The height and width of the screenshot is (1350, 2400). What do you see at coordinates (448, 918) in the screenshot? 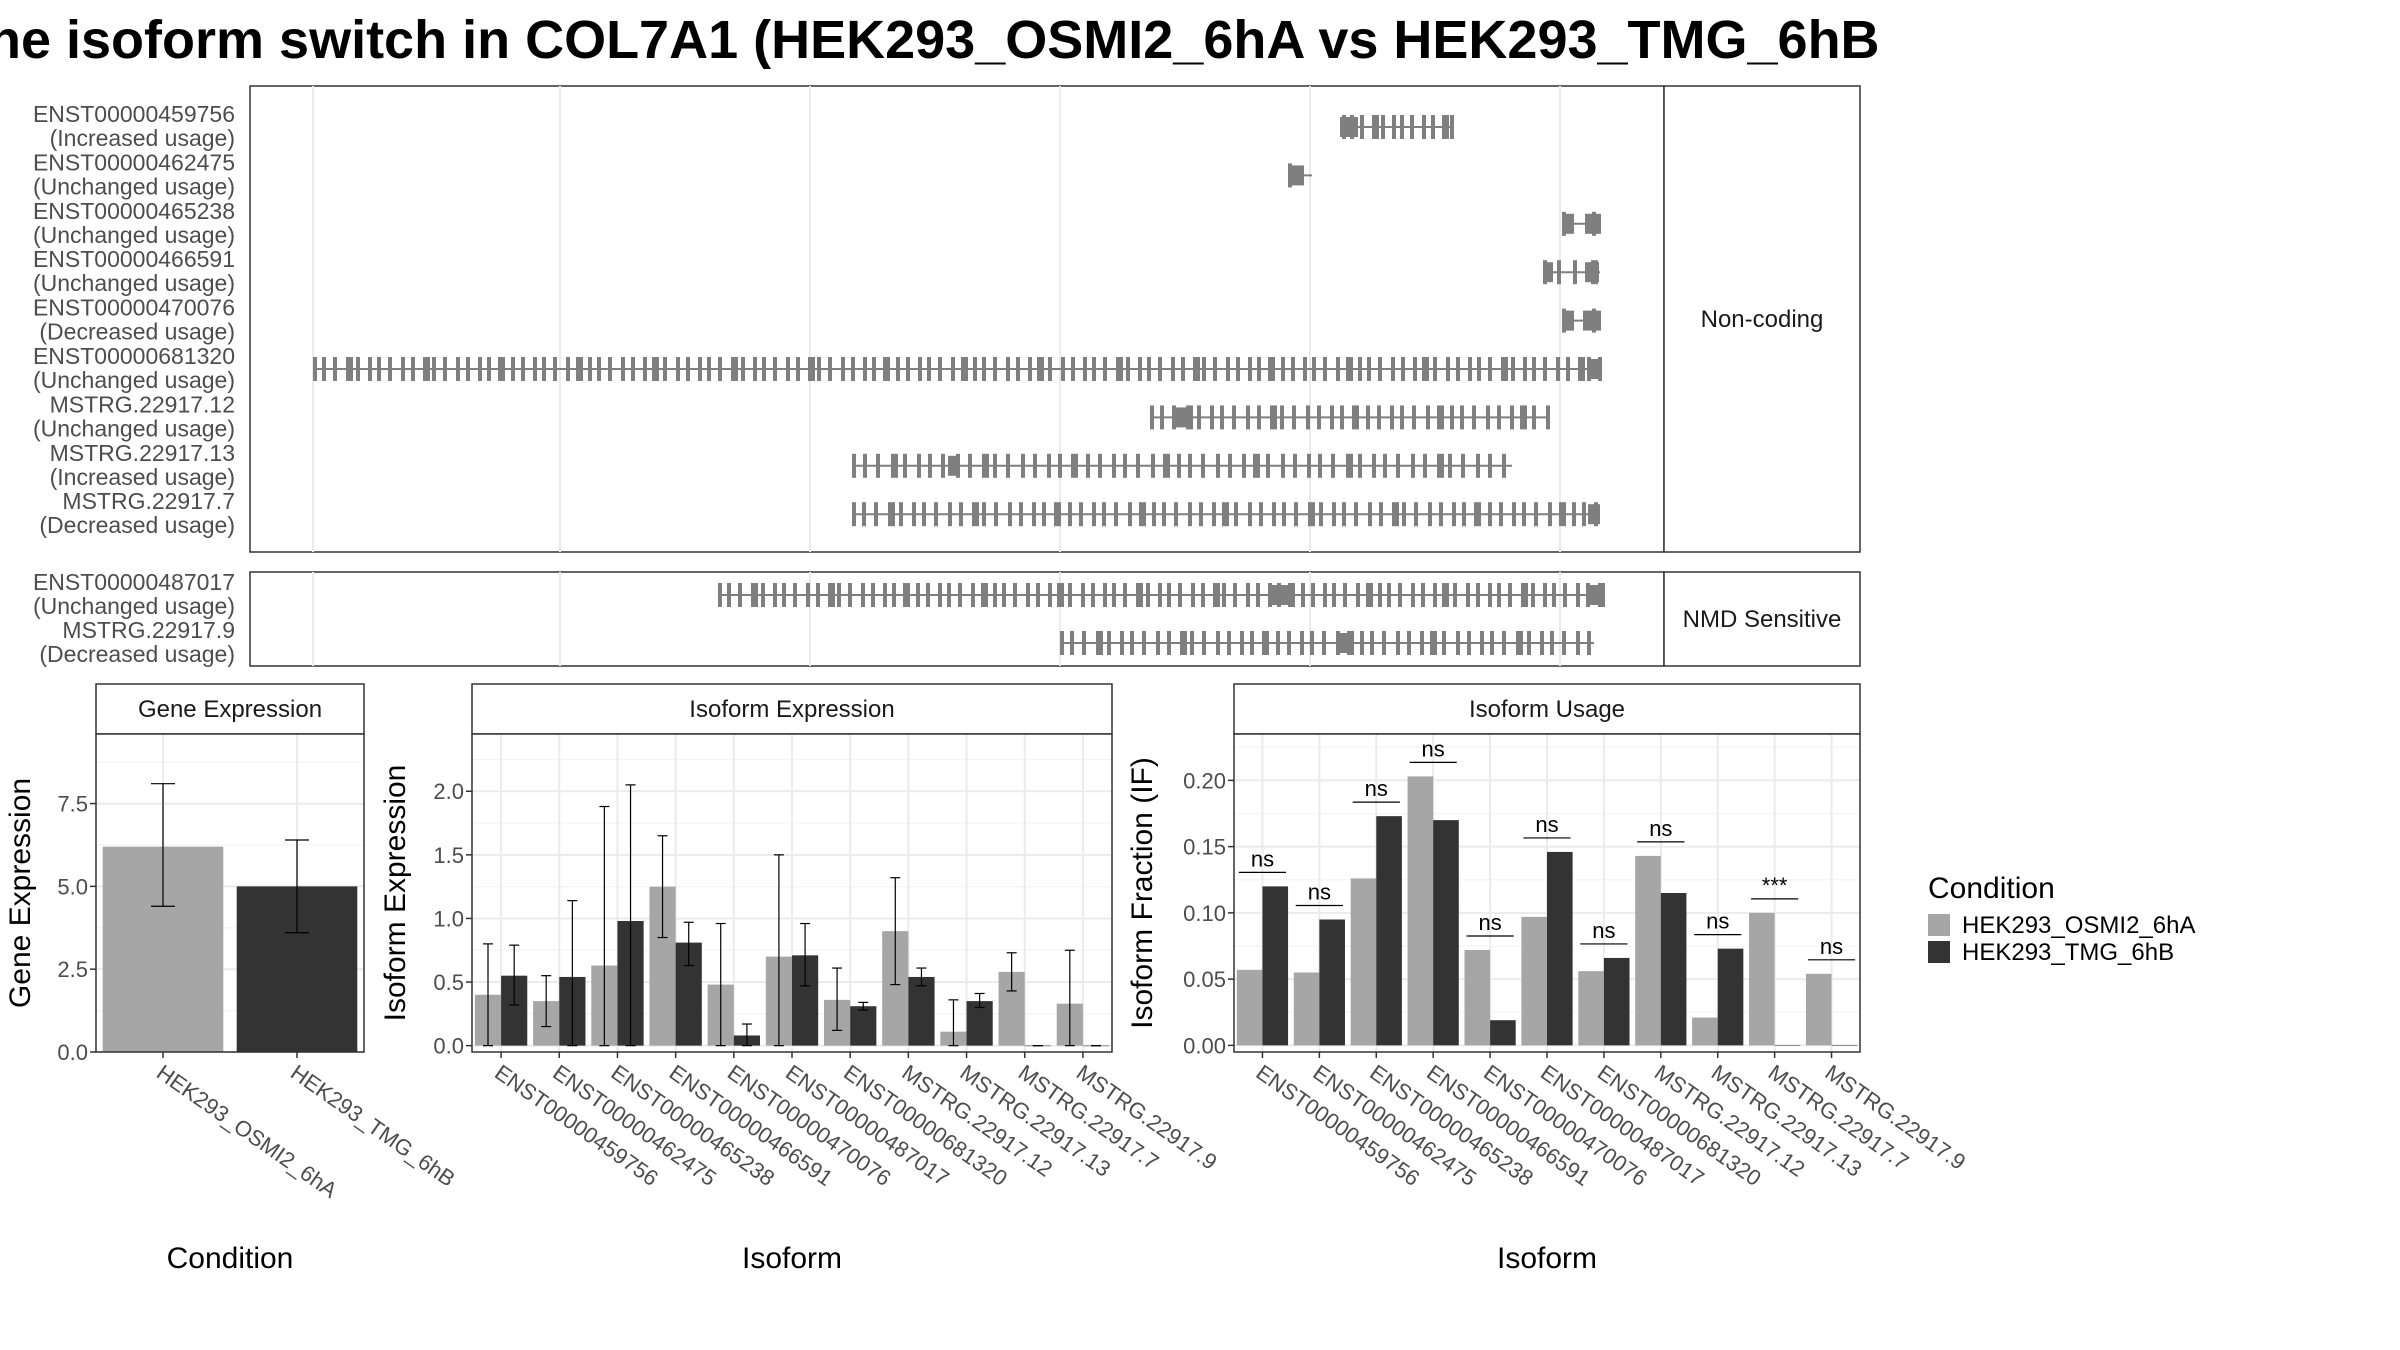
I see `y-tick-label: 1.0` at bounding box center [448, 918].